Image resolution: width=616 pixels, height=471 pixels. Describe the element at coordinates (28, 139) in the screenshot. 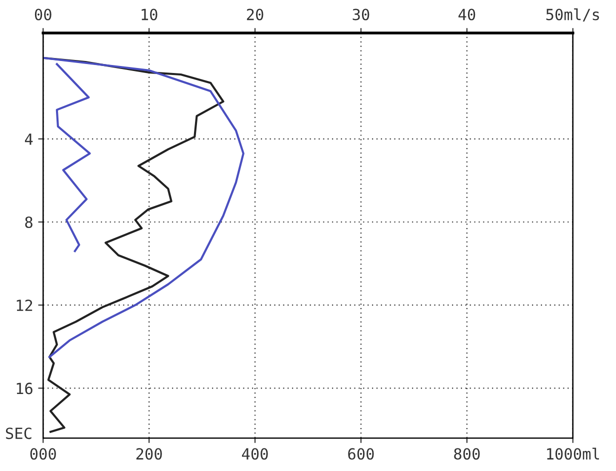

I see `y-tick-label: 4` at that location.